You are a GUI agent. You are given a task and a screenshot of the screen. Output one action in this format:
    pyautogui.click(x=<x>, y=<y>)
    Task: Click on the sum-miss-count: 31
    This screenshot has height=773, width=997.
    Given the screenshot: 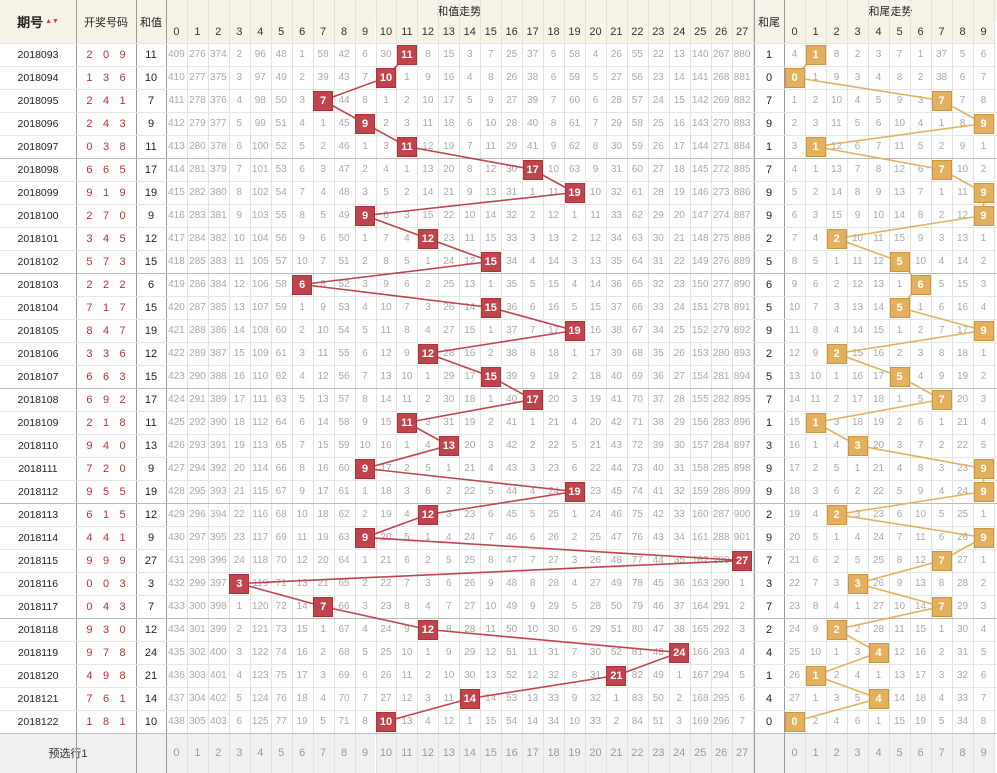 What is the action you would take?
    pyautogui.click(x=679, y=468)
    